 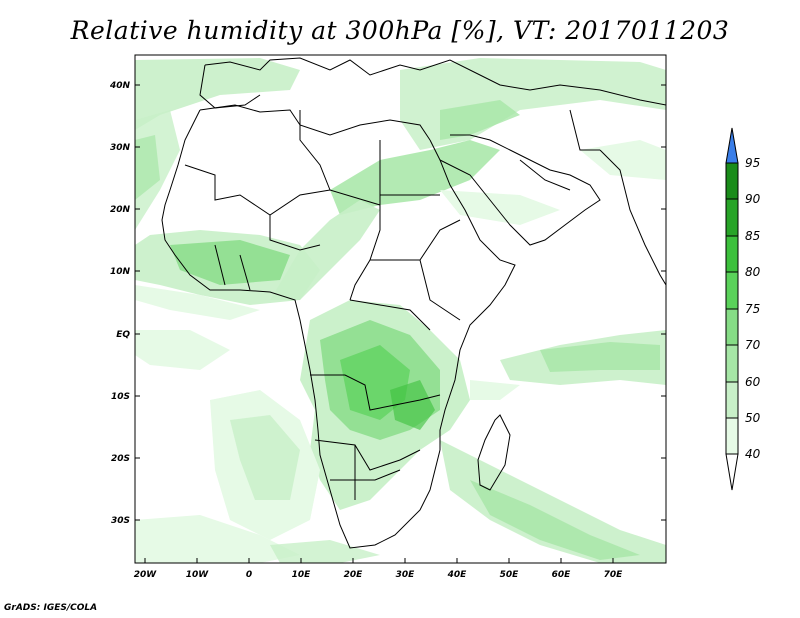 What do you see at coordinates (120, 397) in the screenshot?
I see `lat-label-10s: 10S` at bounding box center [120, 397].